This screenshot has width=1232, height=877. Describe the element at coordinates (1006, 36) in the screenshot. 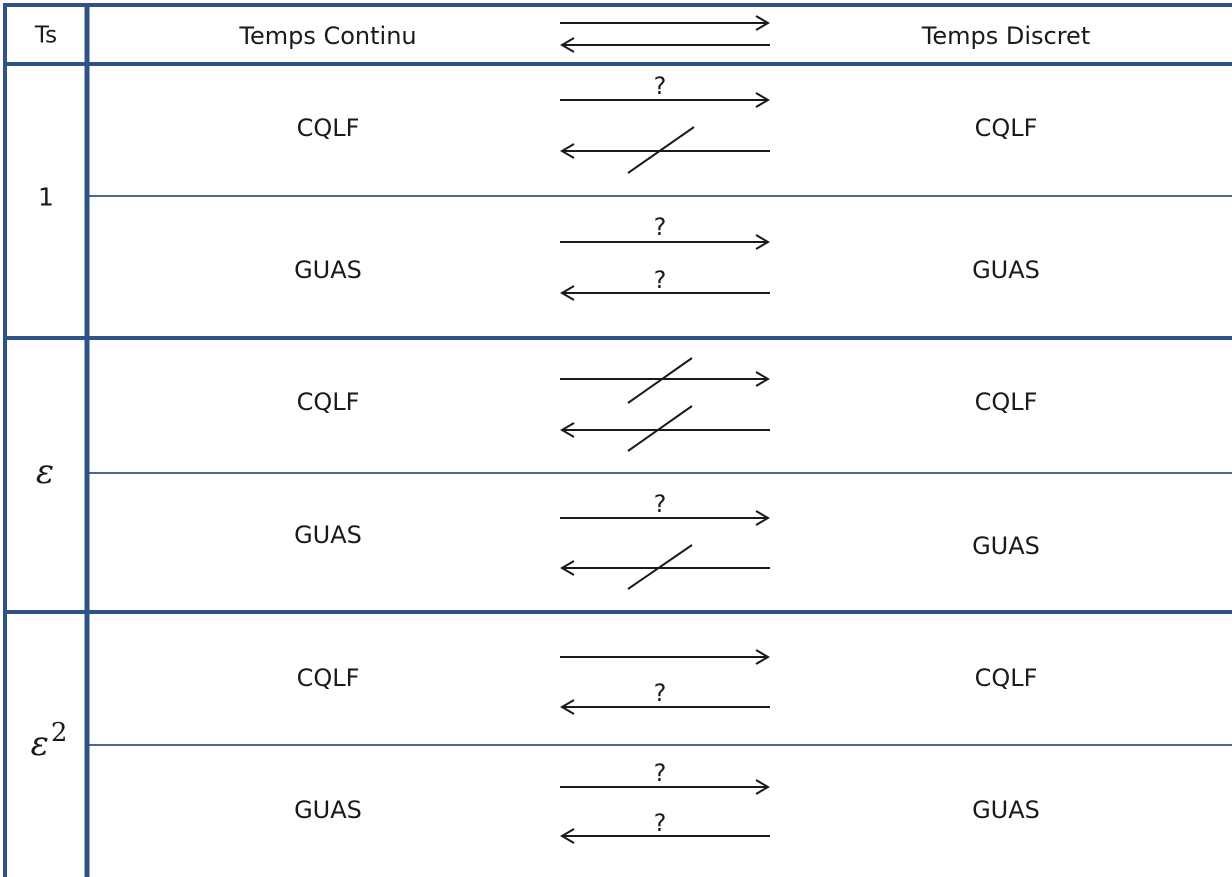

I see `discrete-time-header: Temps Discret` at that location.